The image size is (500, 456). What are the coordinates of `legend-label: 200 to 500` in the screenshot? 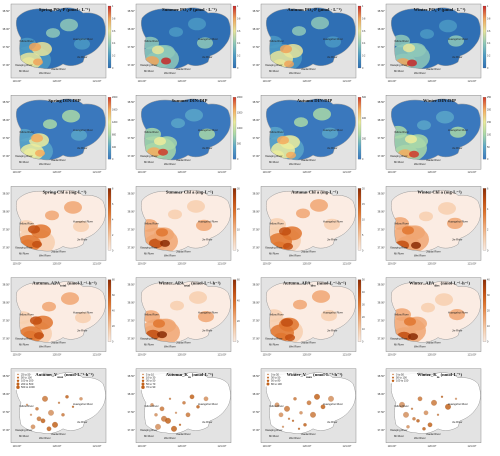 It's located at (27, 384).